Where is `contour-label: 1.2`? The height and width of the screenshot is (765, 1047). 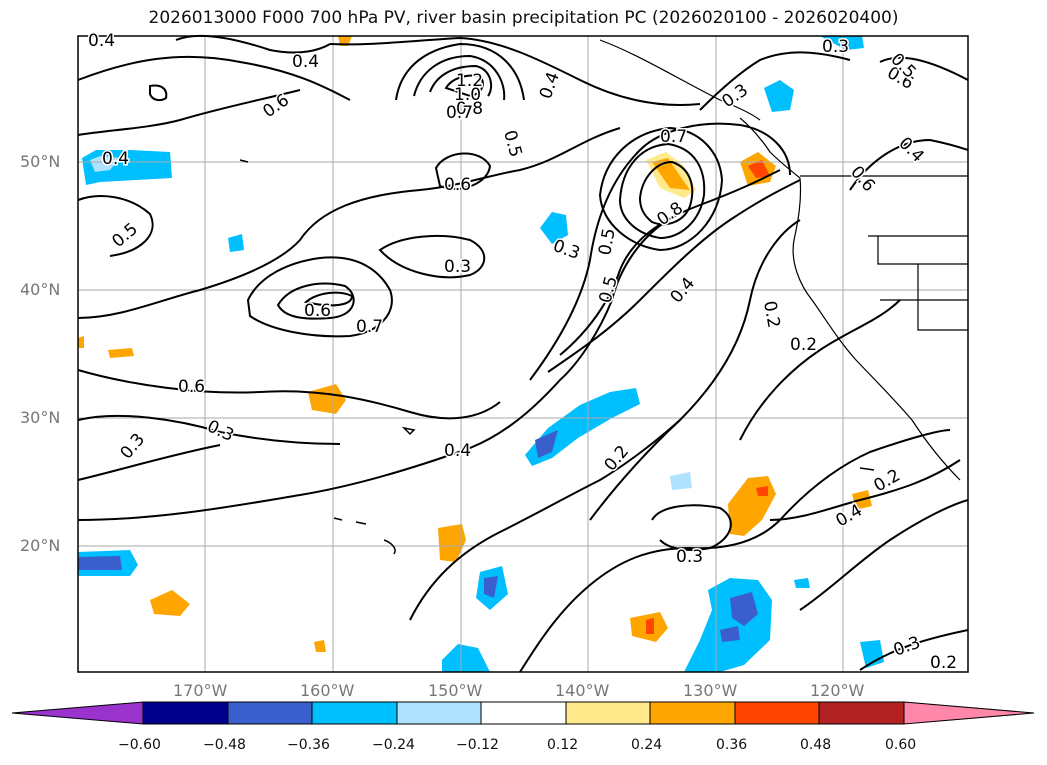 contour-label: 1.2 is located at coordinates (469, 81).